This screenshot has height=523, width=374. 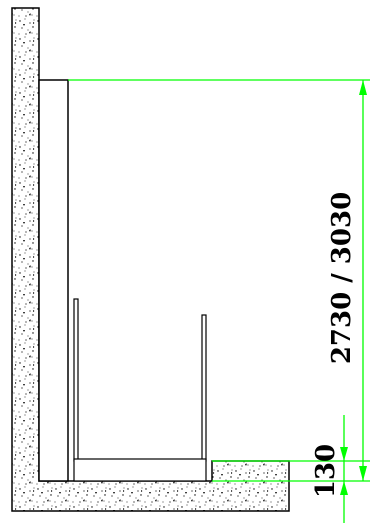 What do you see at coordinates (342, 278) in the screenshot?
I see `dim-label-overall: 2730 / 3030` at bounding box center [342, 278].